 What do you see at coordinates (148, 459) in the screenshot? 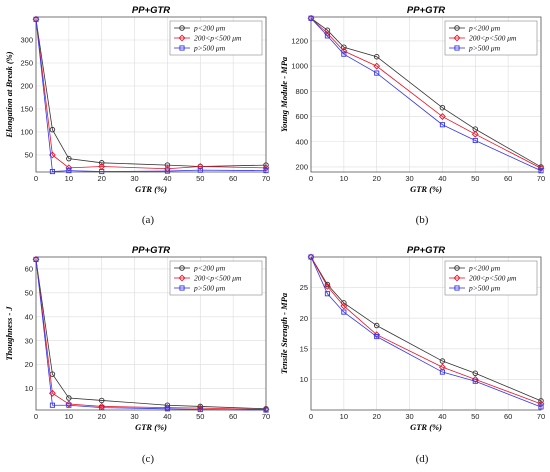
I see `panel-label: (c)` at bounding box center [148, 459].